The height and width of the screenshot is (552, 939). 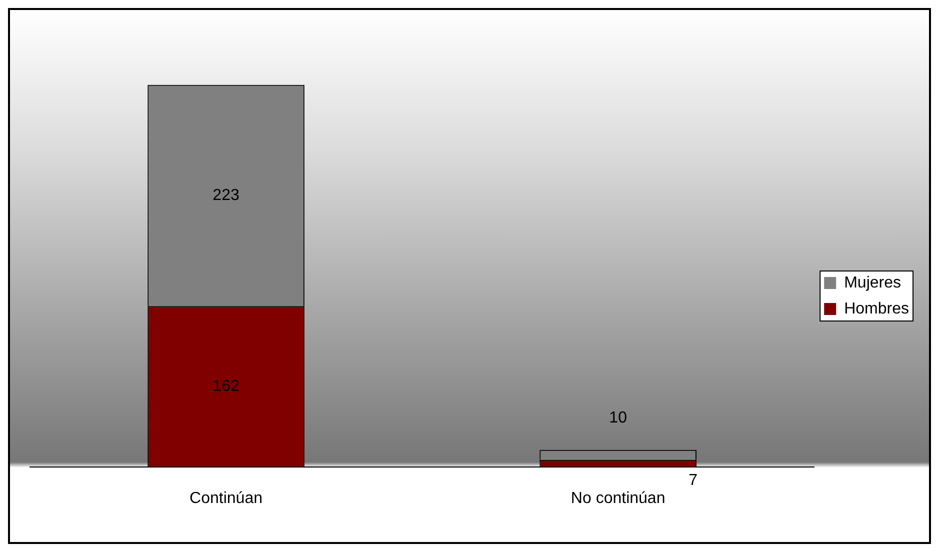 What do you see at coordinates (226, 498) in the screenshot?
I see `x-tick-label: Continúan` at bounding box center [226, 498].